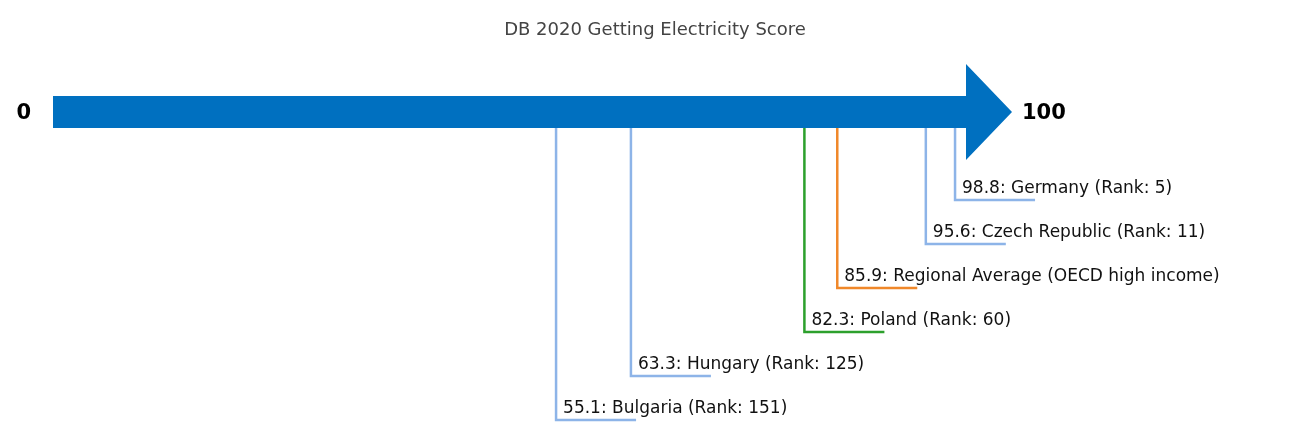 This screenshot has width=1310, height=423. What do you see at coordinates (697, 406) in the screenshot?
I see `category-label: Bulgaria (Rank: 151)` at bounding box center [697, 406].